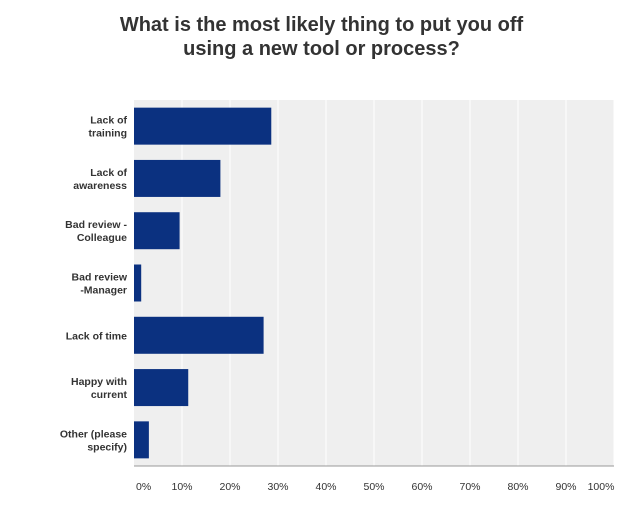 Image resolution: width=643 pixels, height=527 pixels. I want to click on x-tick-label: 40%, so click(325, 487).